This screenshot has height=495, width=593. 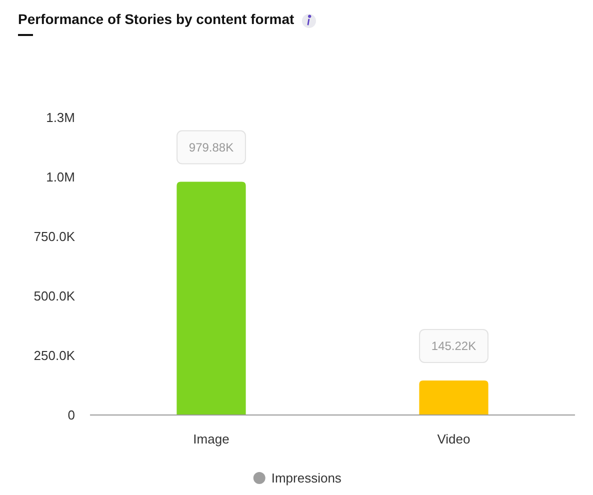 What do you see at coordinates (453, 439) in the screenshot?
I see `x-tick-label: Video` at bounding box center [453, 439].